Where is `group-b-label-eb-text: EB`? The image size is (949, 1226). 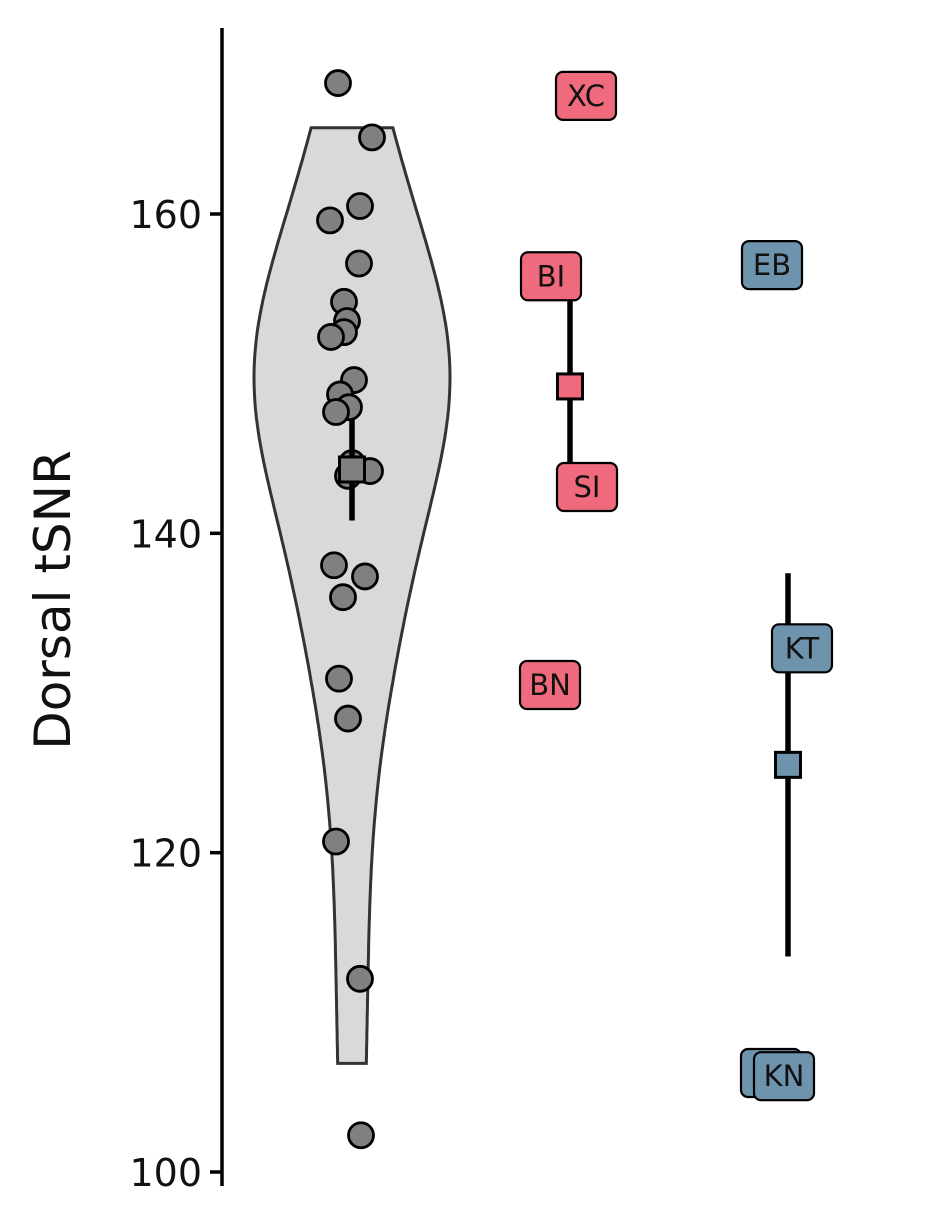
group-b-label-eb-text: EB is located at coordinates (772, 265).